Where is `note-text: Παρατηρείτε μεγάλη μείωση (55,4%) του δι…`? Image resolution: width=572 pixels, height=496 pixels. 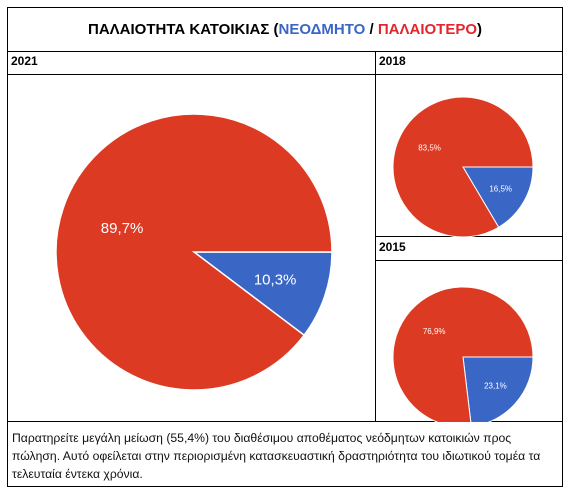 note-text: Παρατηρείτε μεγάλη μείωση (55,4%) του δι… is located at coordinates (276, 456).